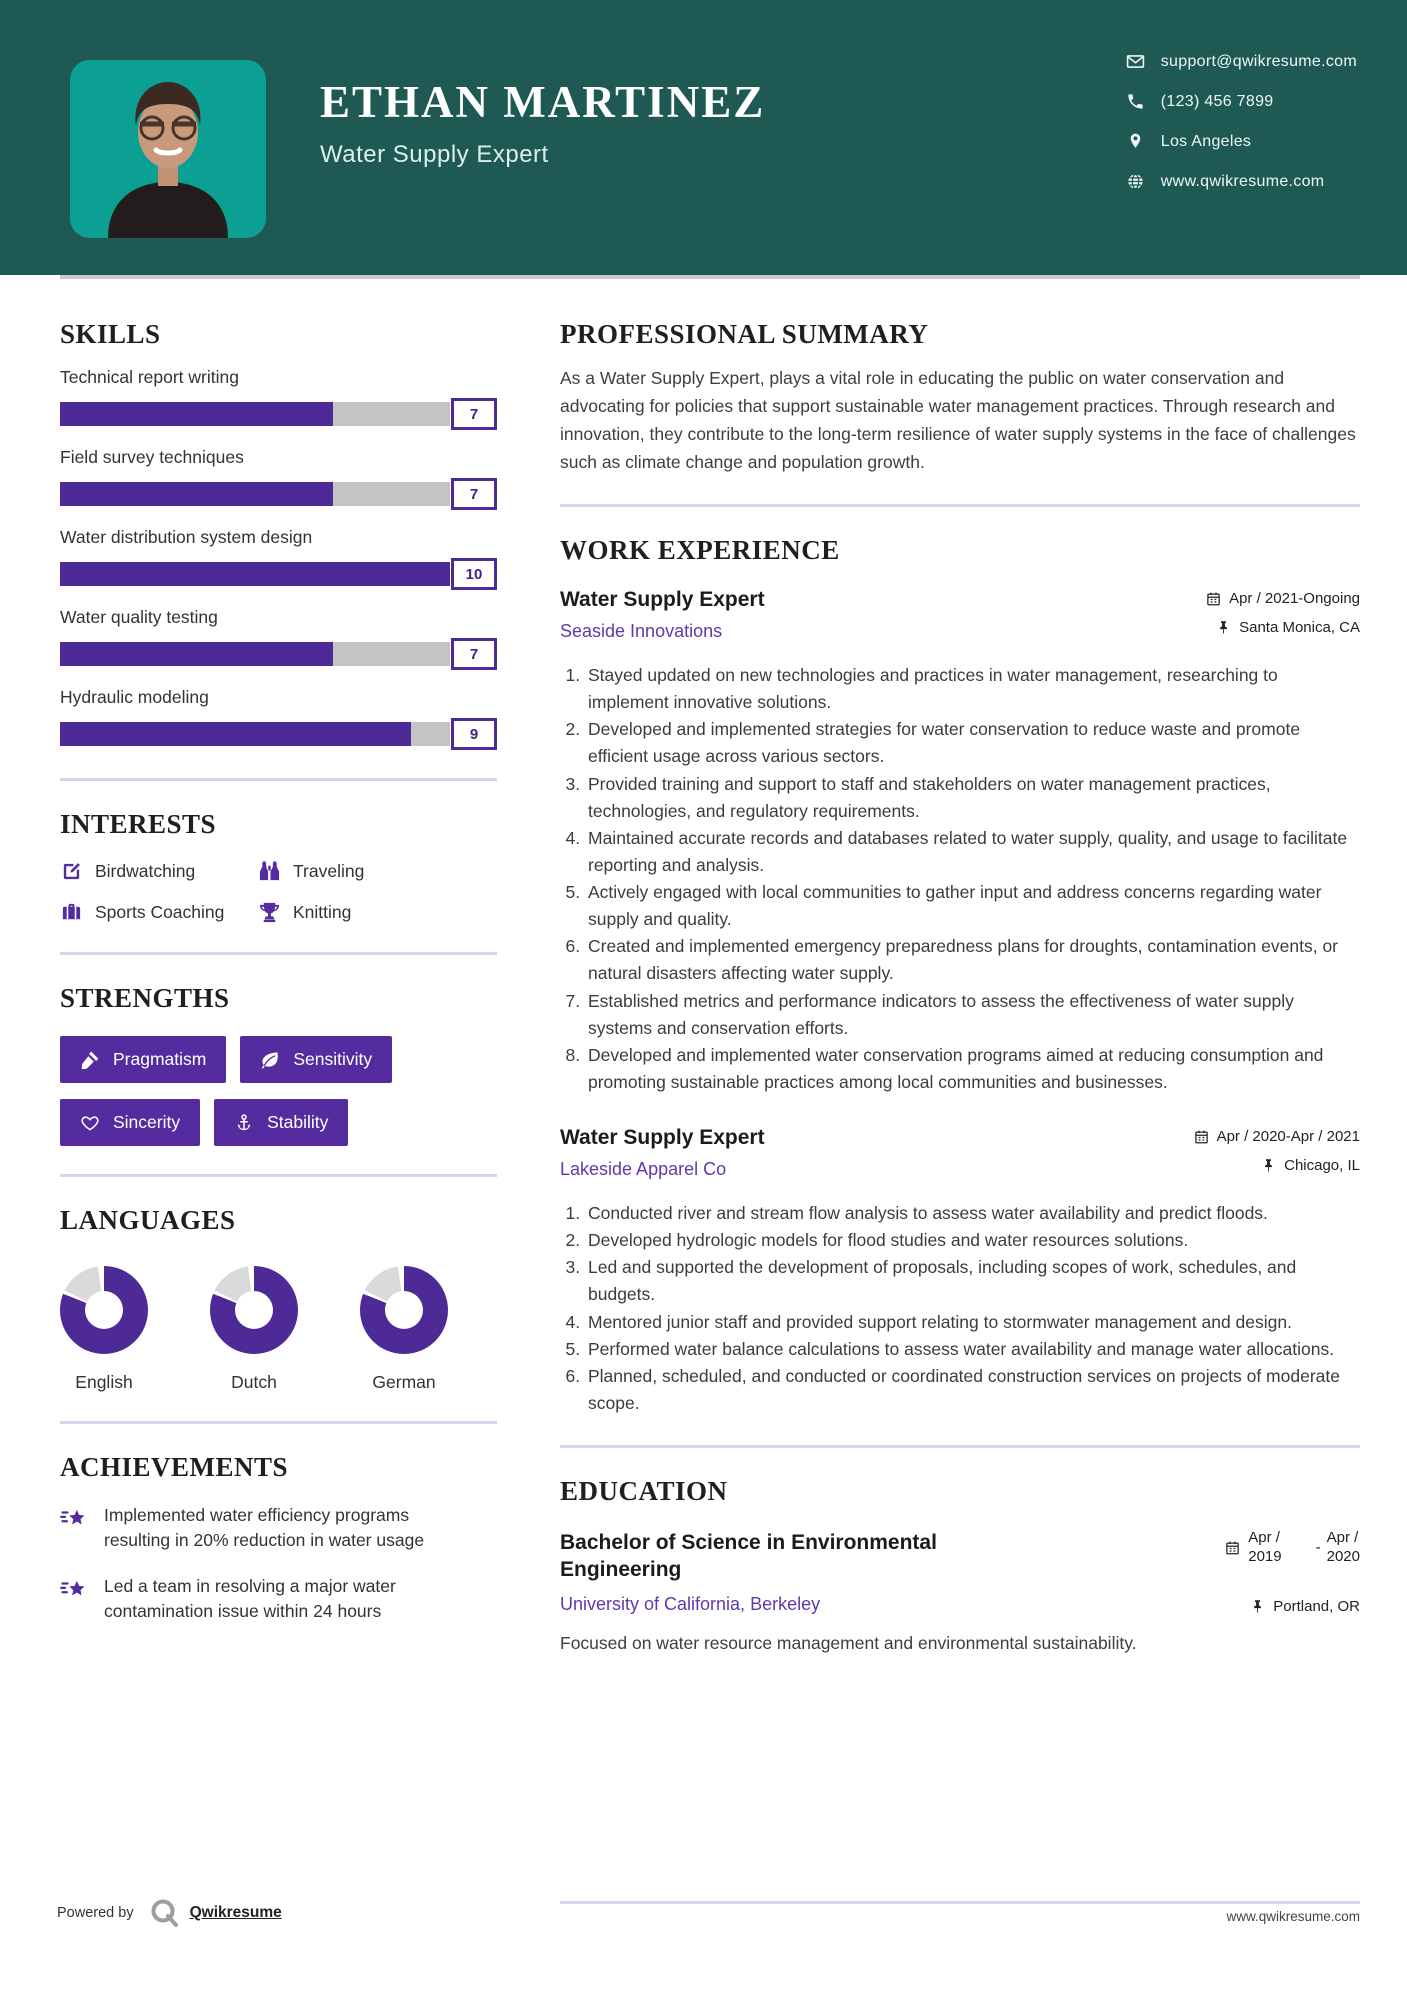 This screenshot has height=1990, width=1407. Describe the element at coordinates (138, 824) in the screenshot. I see `interests-heading: INTERESTS` at that location.